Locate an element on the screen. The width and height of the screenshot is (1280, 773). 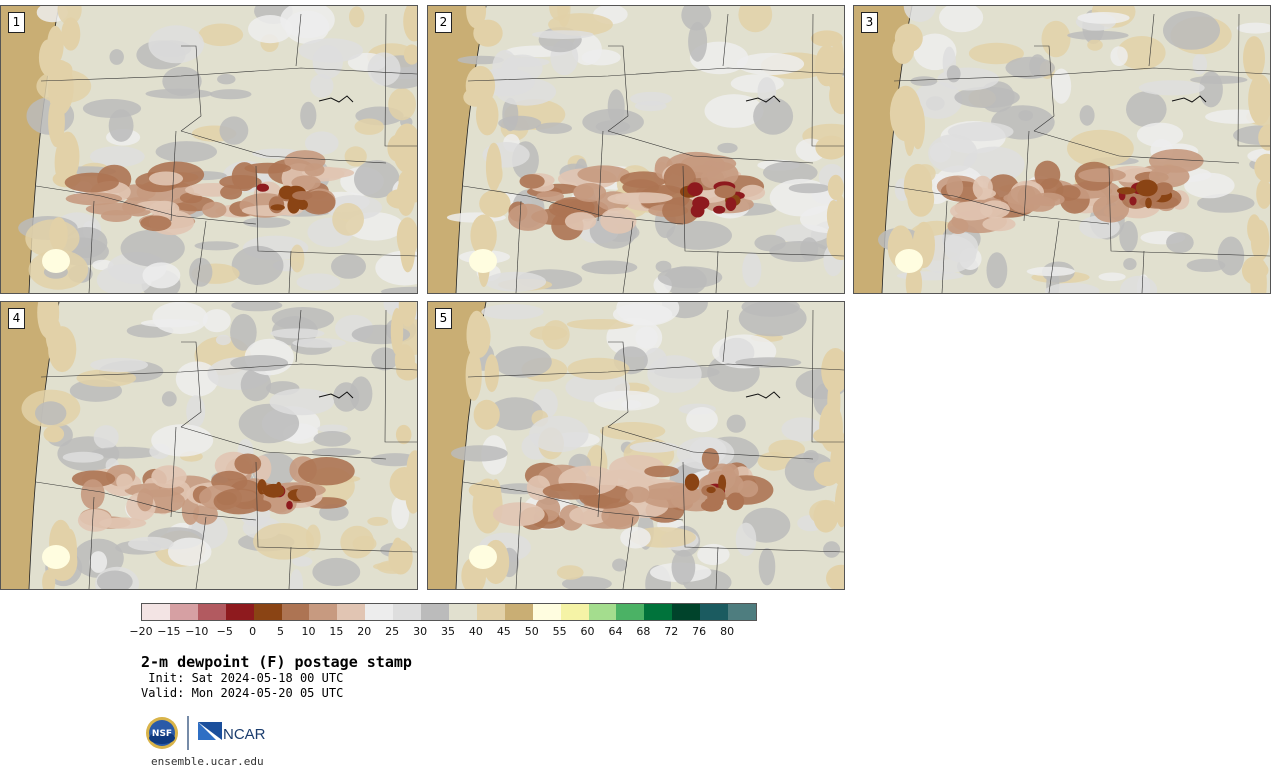
colorbar-tick-label: 60 is located at coordinates (587, 631).